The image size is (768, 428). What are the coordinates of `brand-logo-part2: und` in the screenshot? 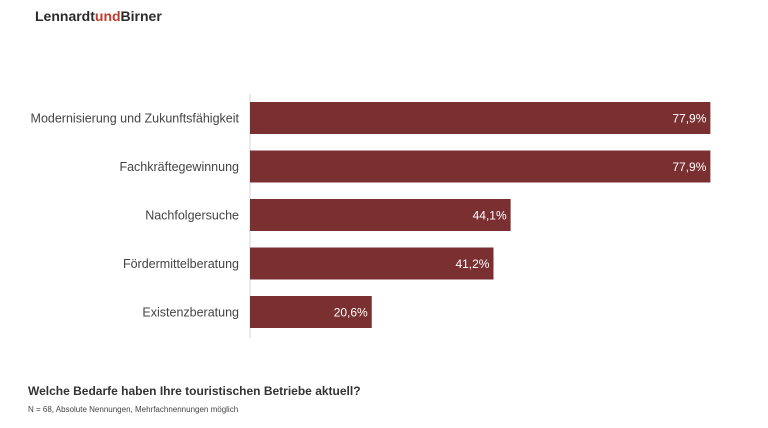 It's located at (107, 16).